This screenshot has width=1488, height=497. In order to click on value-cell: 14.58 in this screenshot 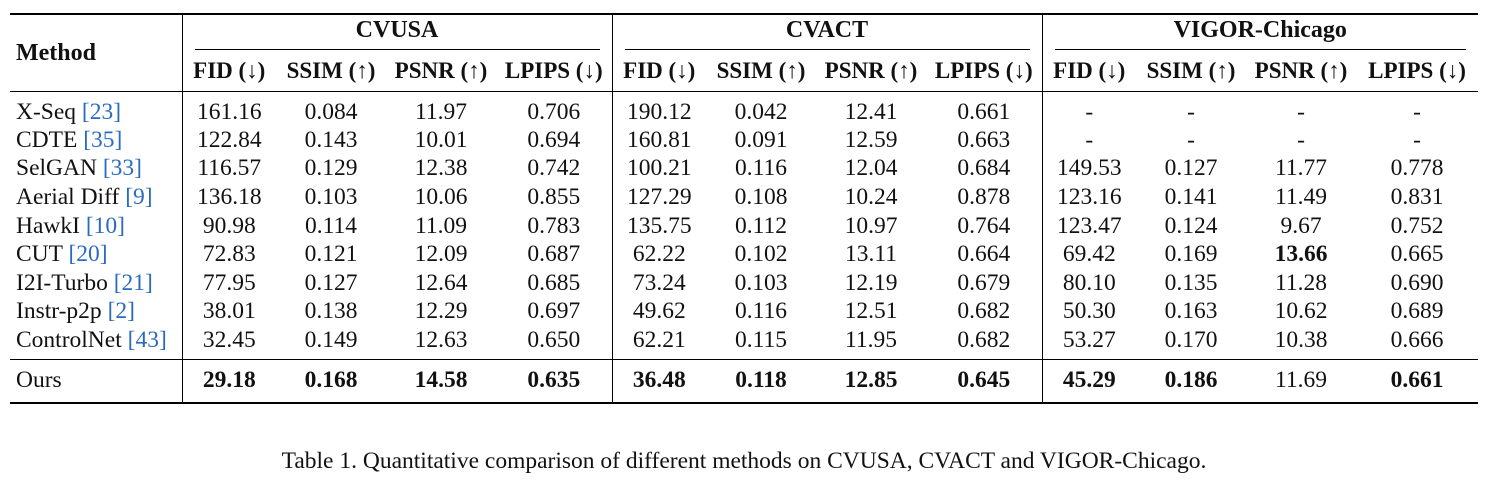, I will do `click(441, 381)`.